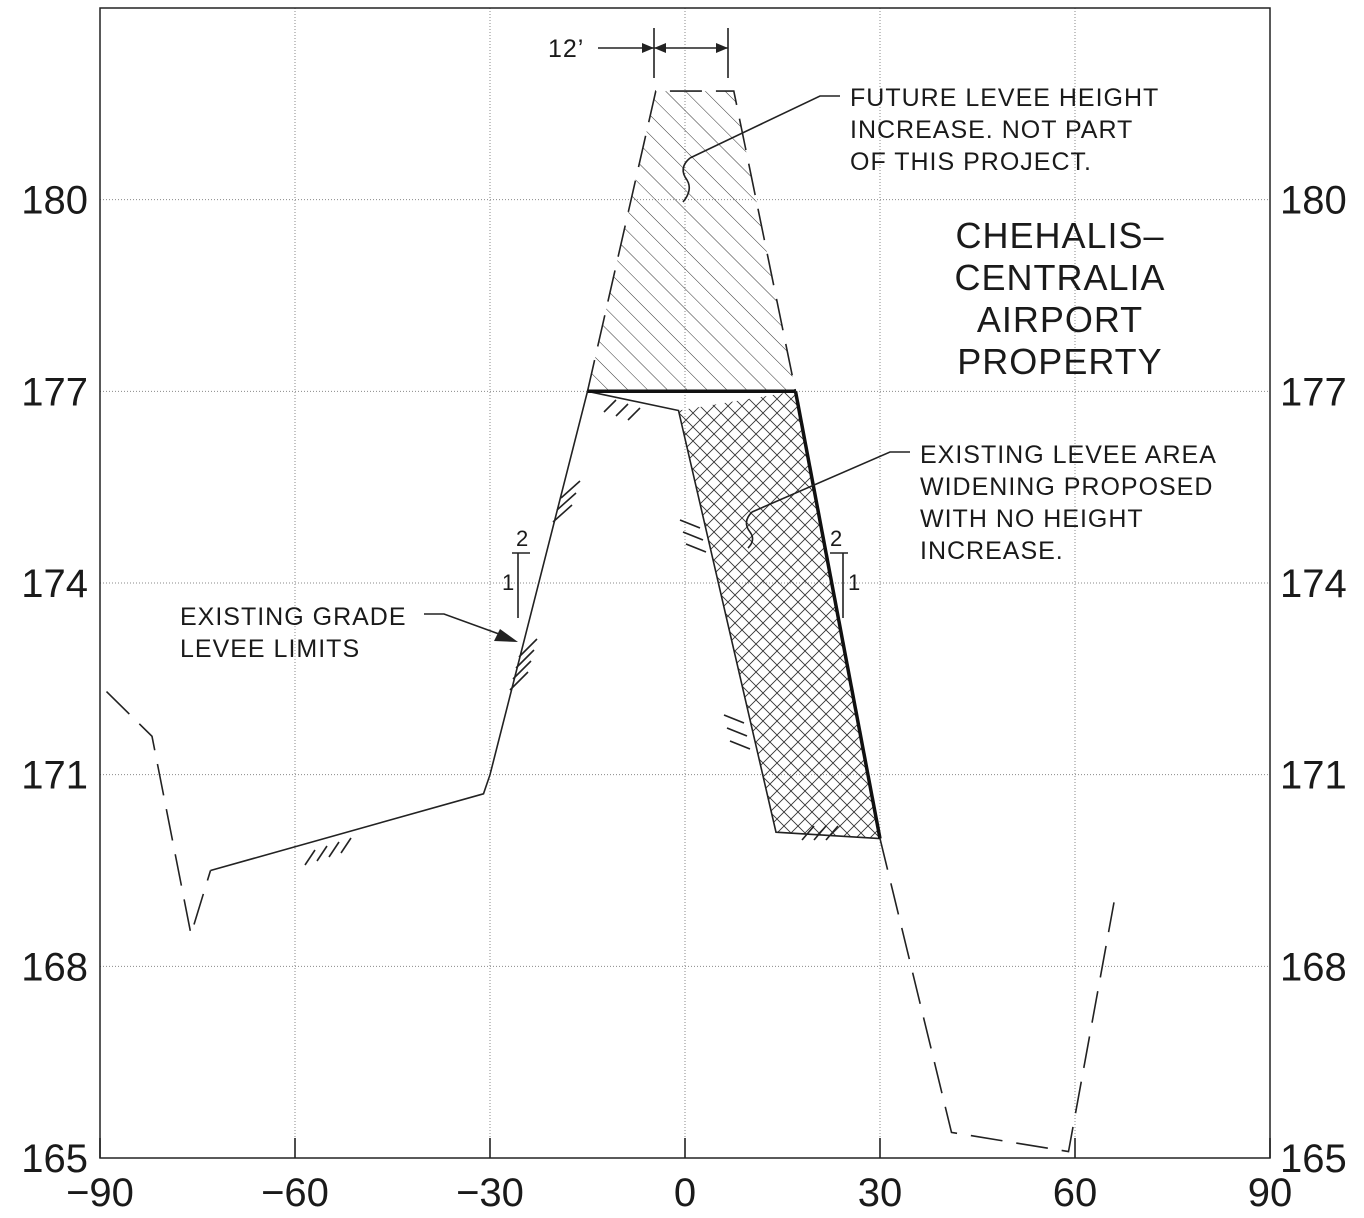 The image size is (1364, 1218). I want to click on y-tick-label-right: 171, so click(1313, 776).